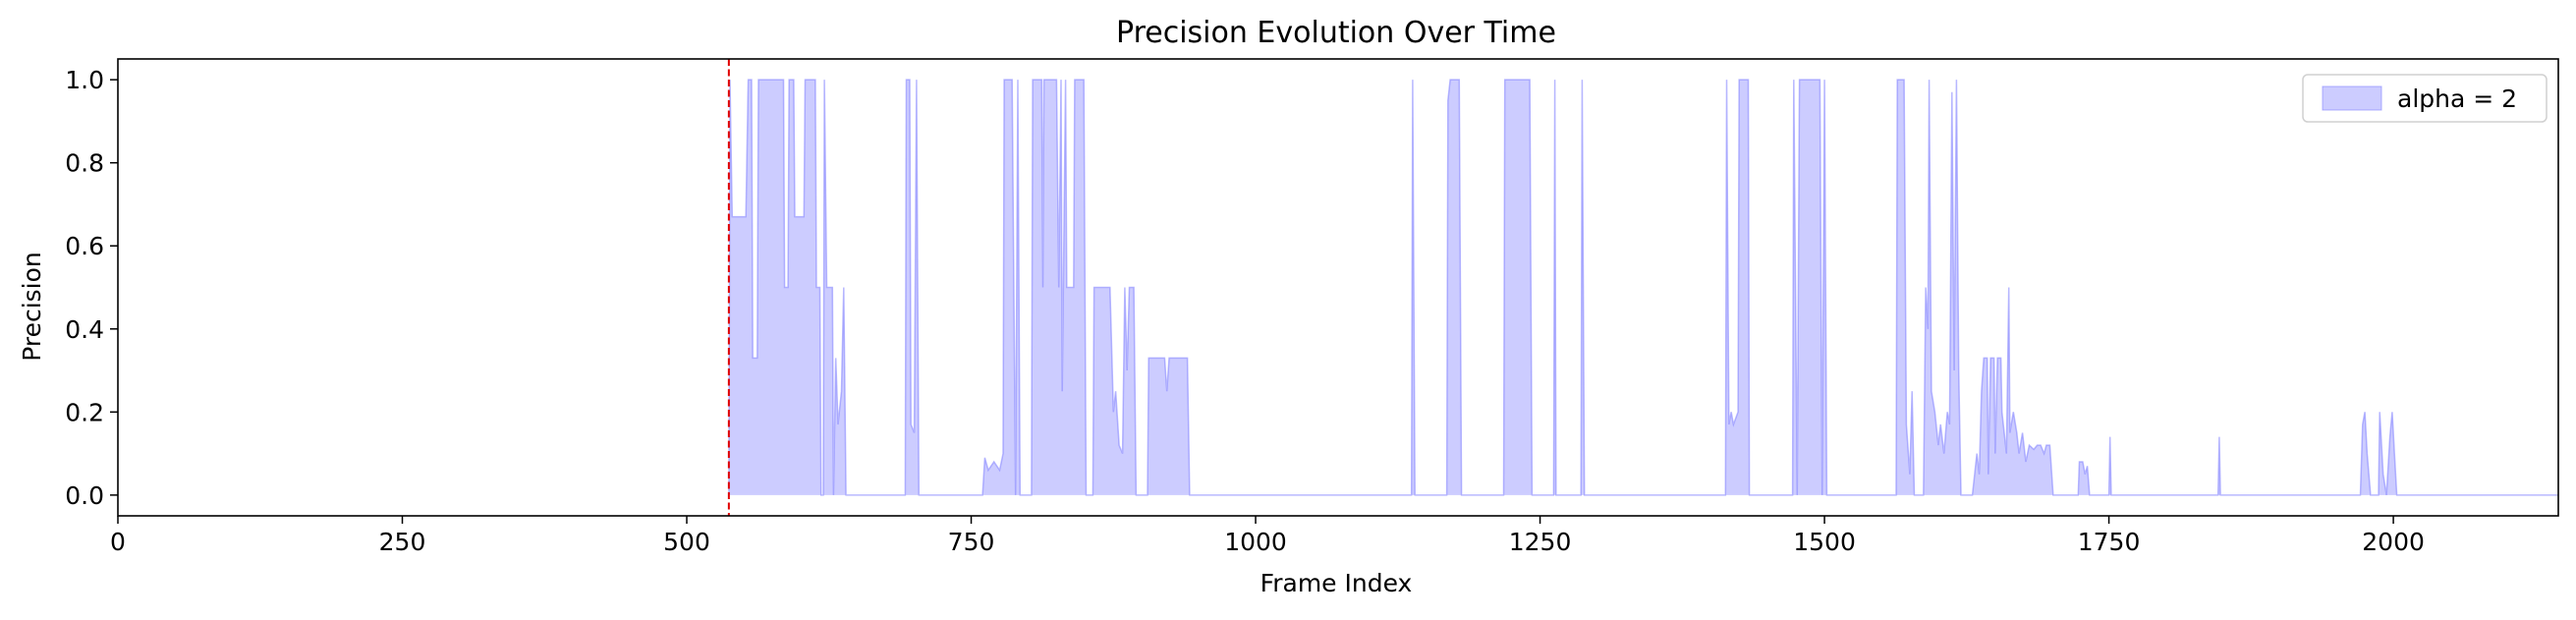 Image resolution: width=2576 pixels, height=620 pixels. Describe the element at coordinates (1336, 33) in the screenshot. I see `chart-title: Precision Evolution Over Time` at that location.